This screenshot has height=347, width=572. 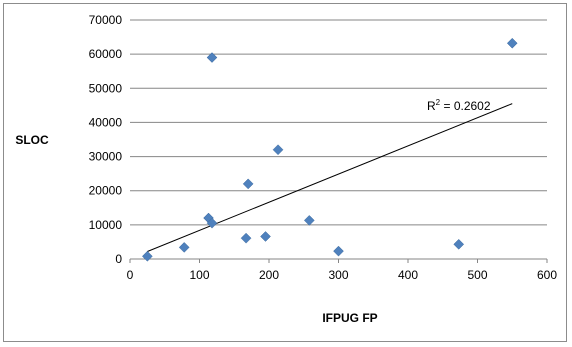 I want to click on x-tick-labels: 0 100 200 300 400 500 600, so click(x=342, y=270).